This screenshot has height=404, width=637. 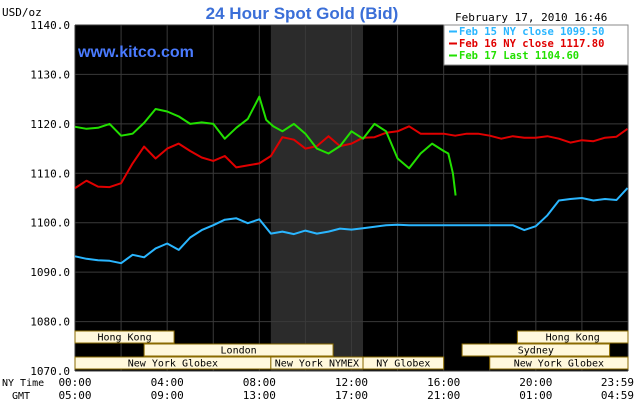 I want to click on y-tick-label: 1140.0, so click(x=50, y=25).